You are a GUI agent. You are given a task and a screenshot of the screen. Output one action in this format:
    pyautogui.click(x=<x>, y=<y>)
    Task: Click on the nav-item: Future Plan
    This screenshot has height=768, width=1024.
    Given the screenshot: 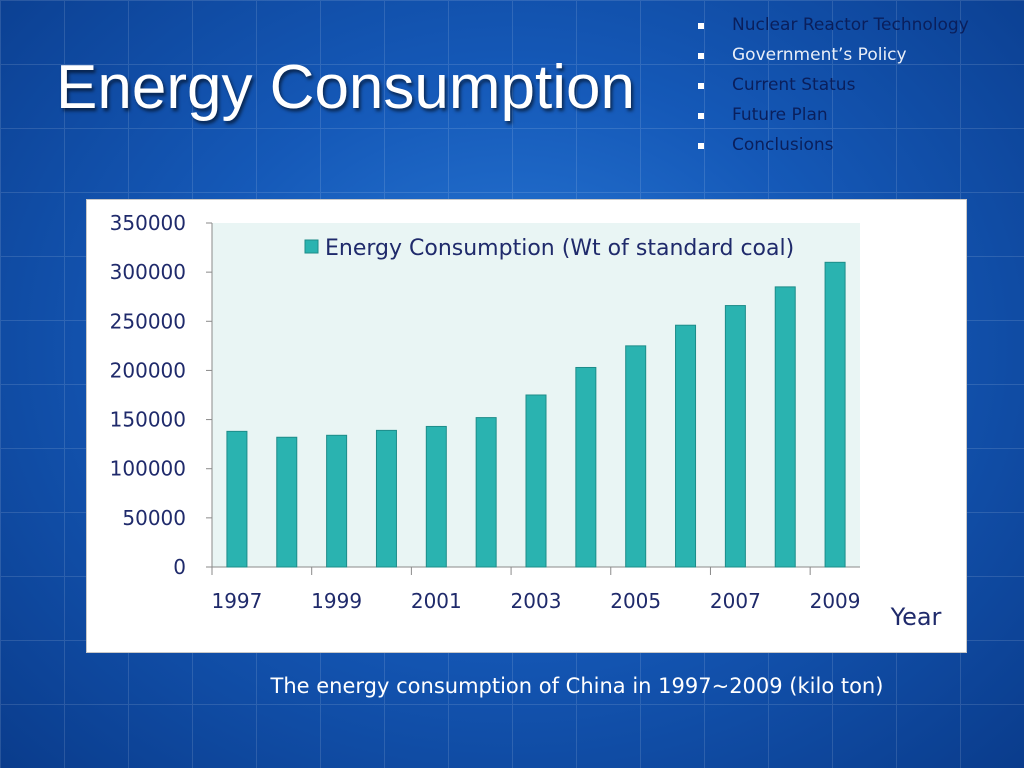 What is the action you would take?
    pyautogui.click(x=828, y=115)
    